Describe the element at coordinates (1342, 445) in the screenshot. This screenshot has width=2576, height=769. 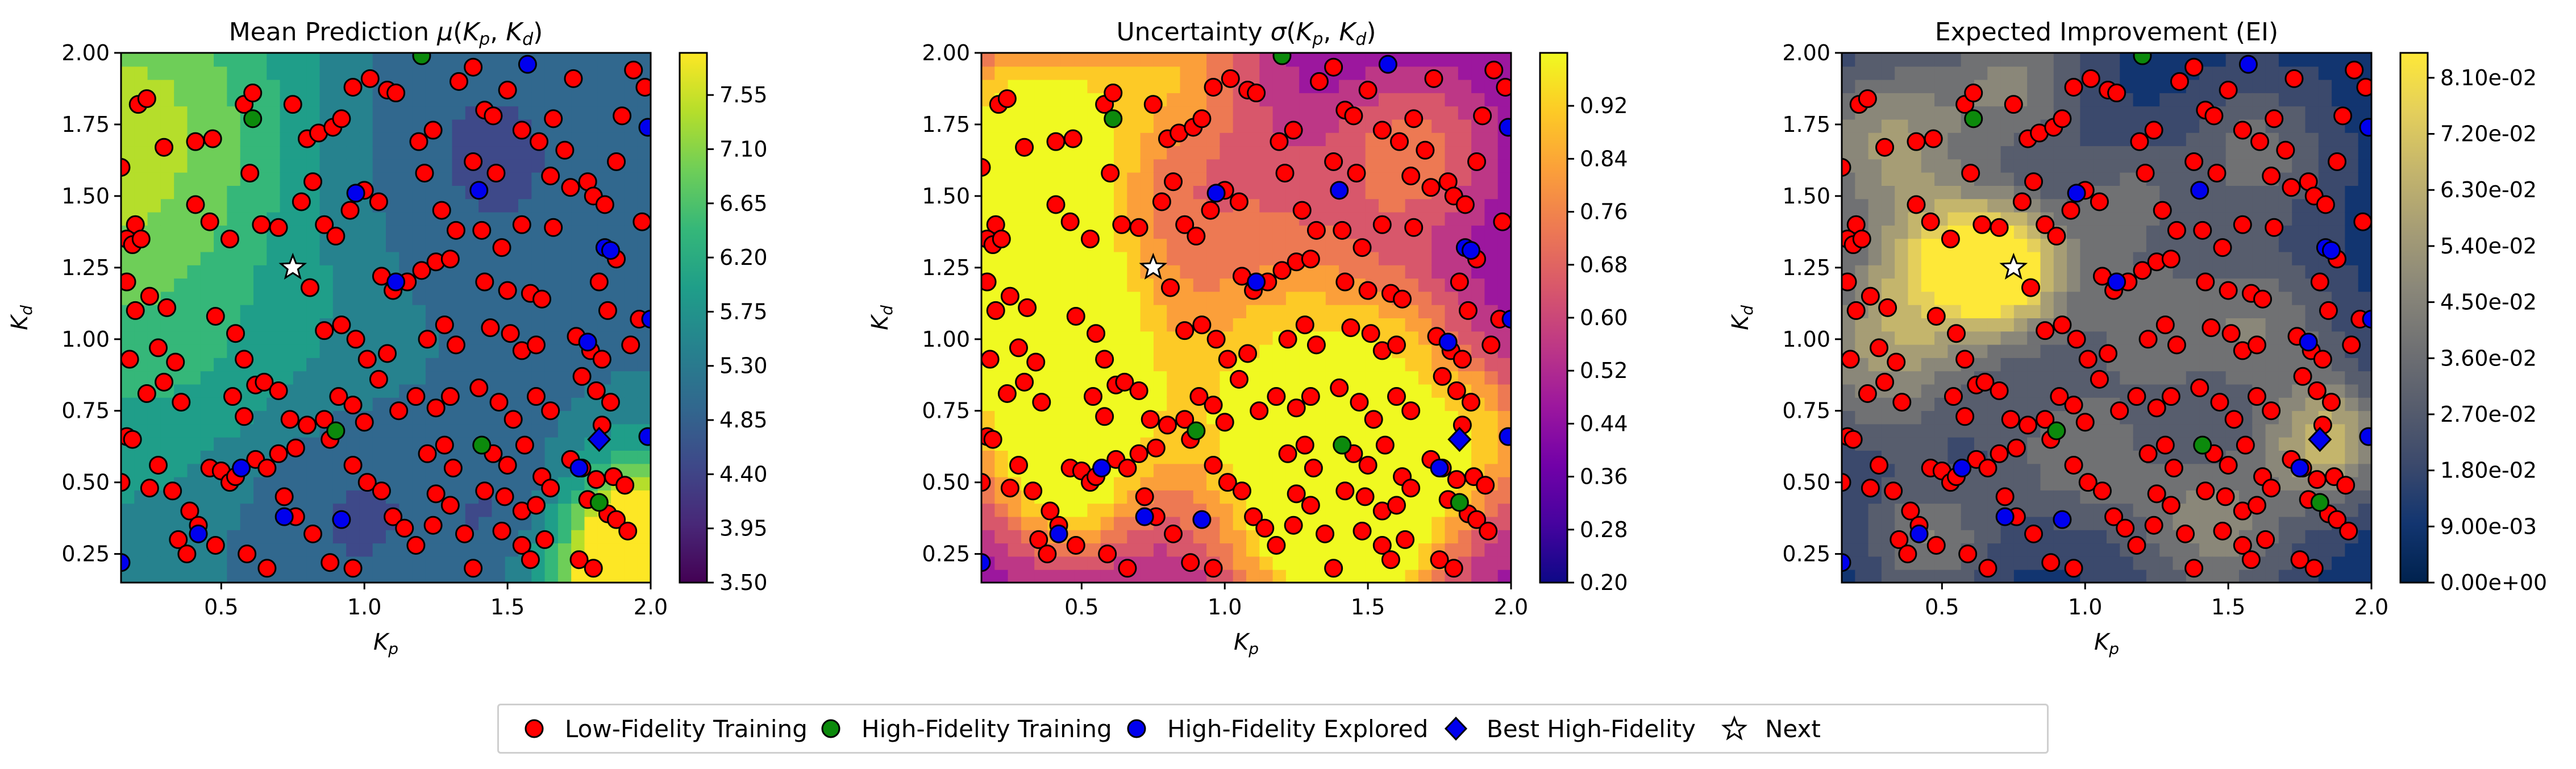
I see `high-fidelity-training-point` at that location.